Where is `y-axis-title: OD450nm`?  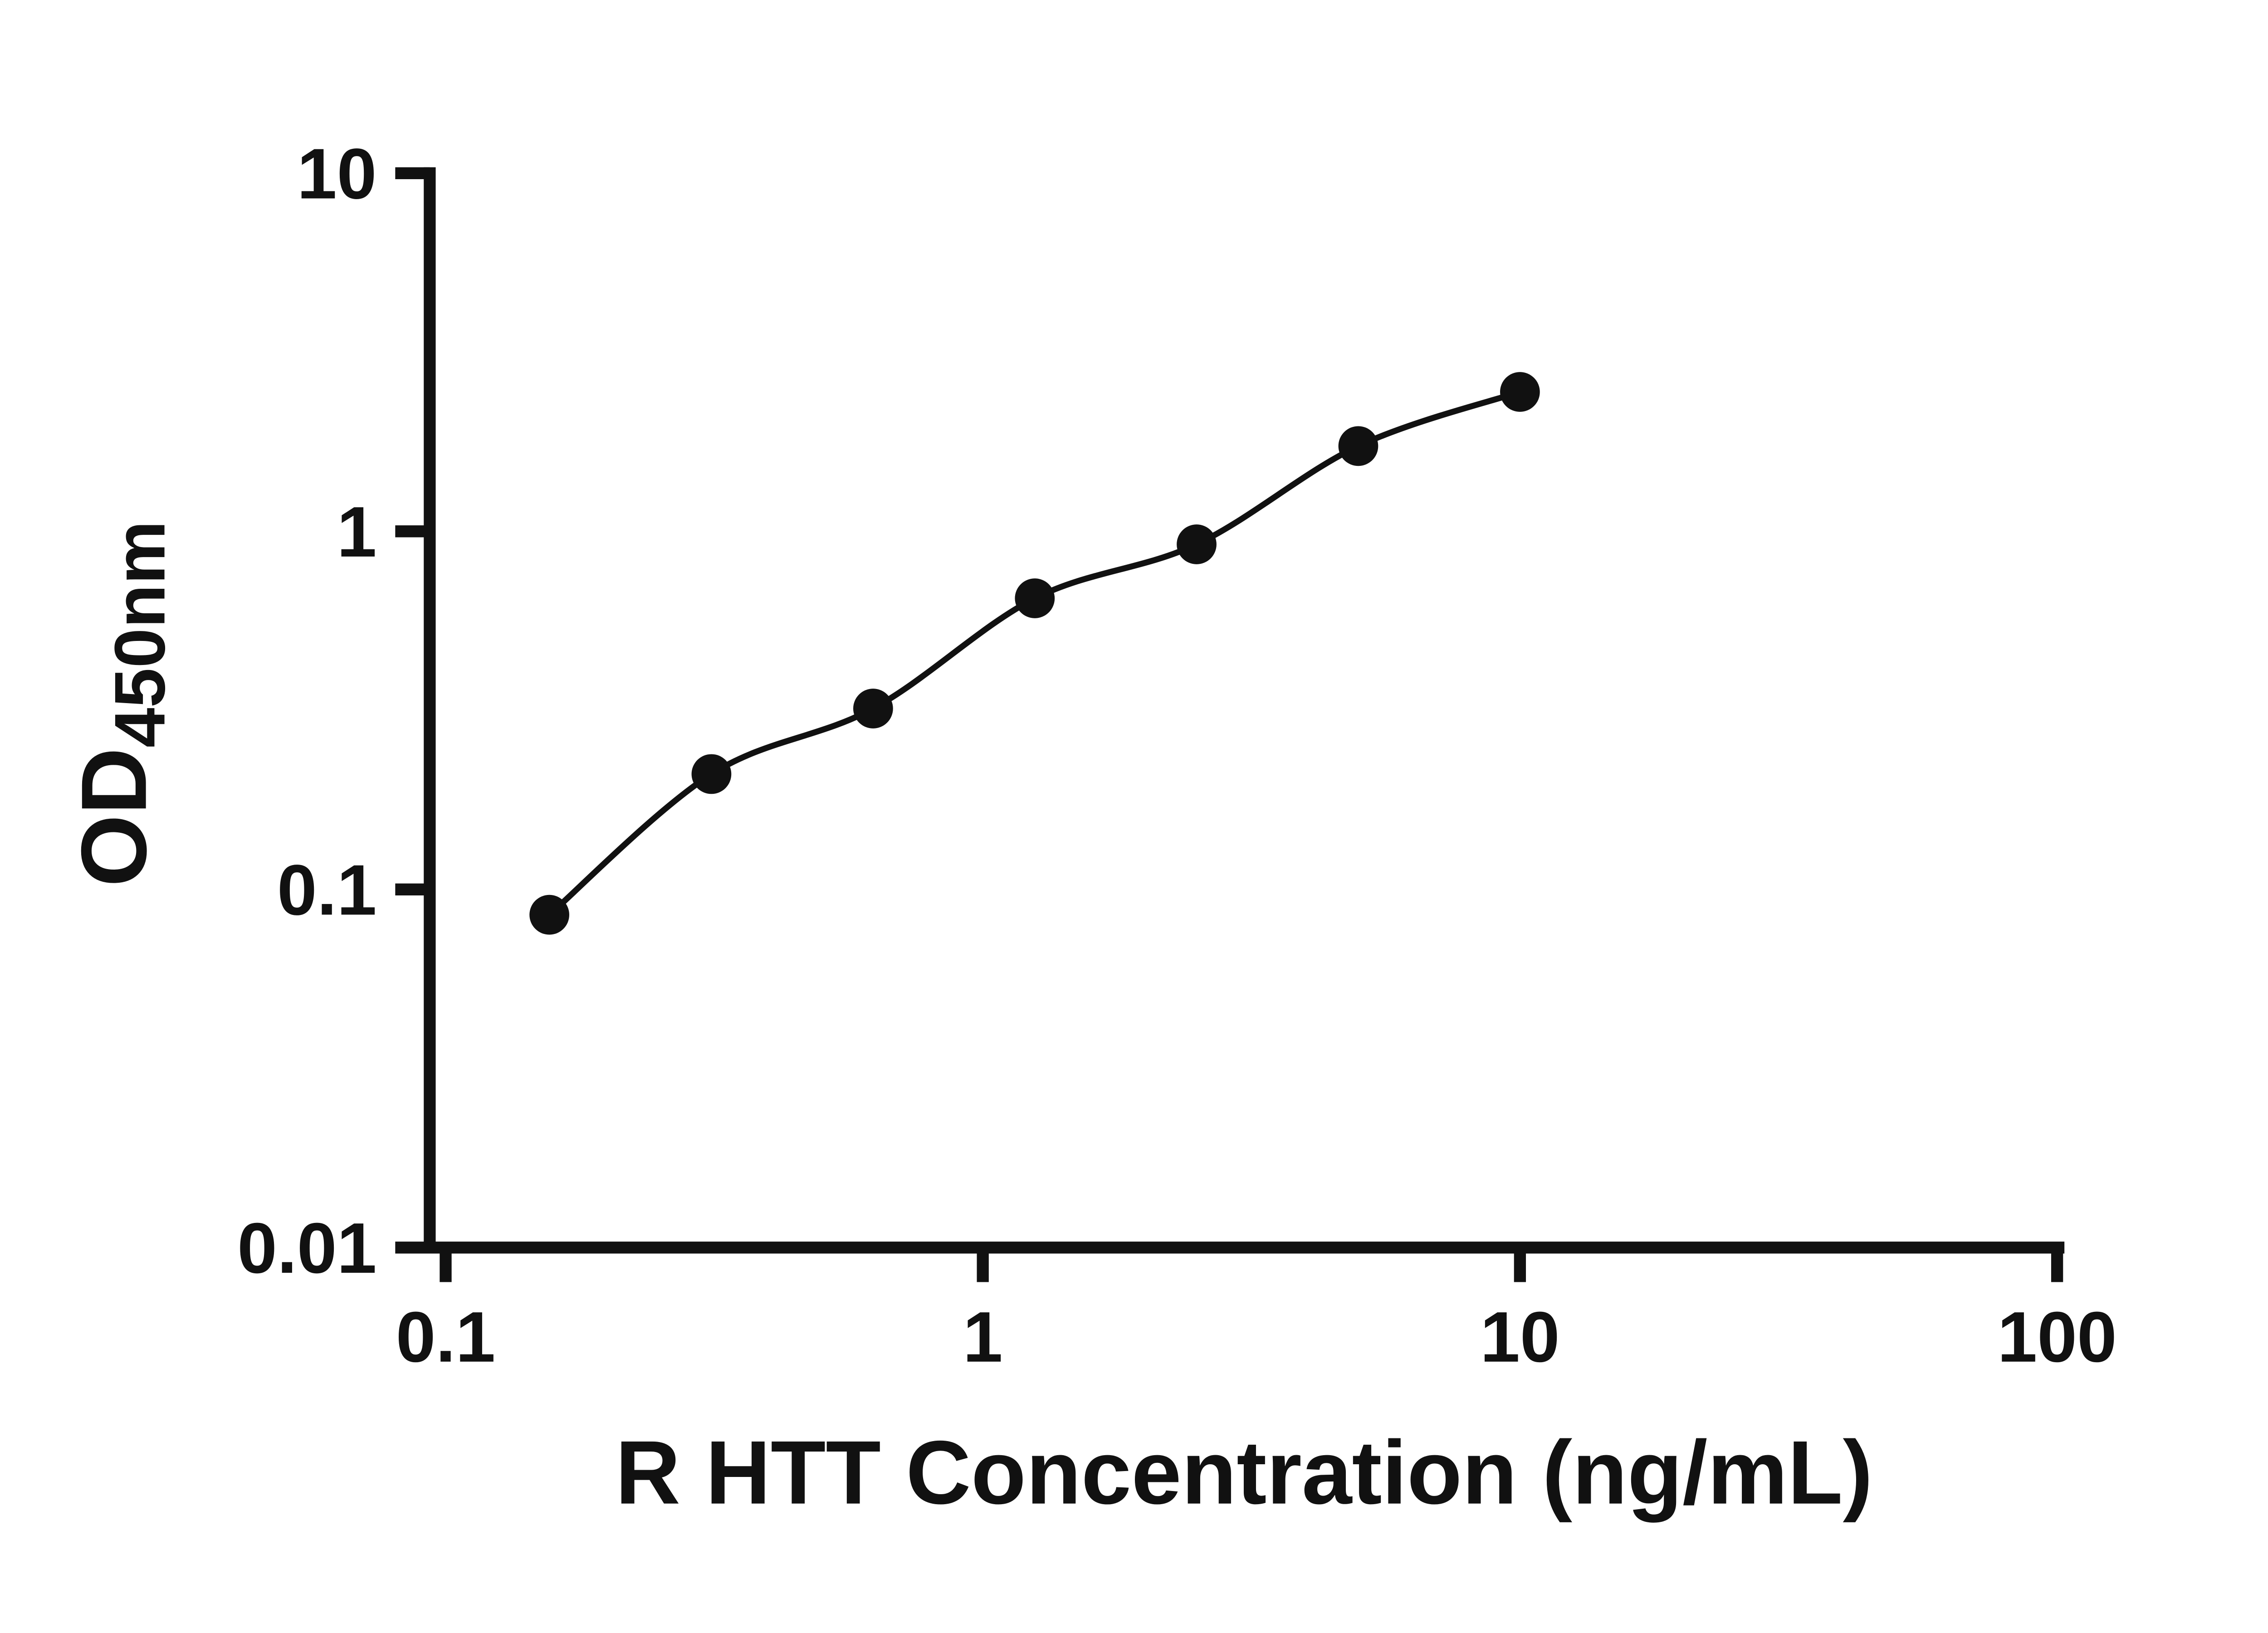 y-axis-title: OD450nm is located at coordinates (122, 704).